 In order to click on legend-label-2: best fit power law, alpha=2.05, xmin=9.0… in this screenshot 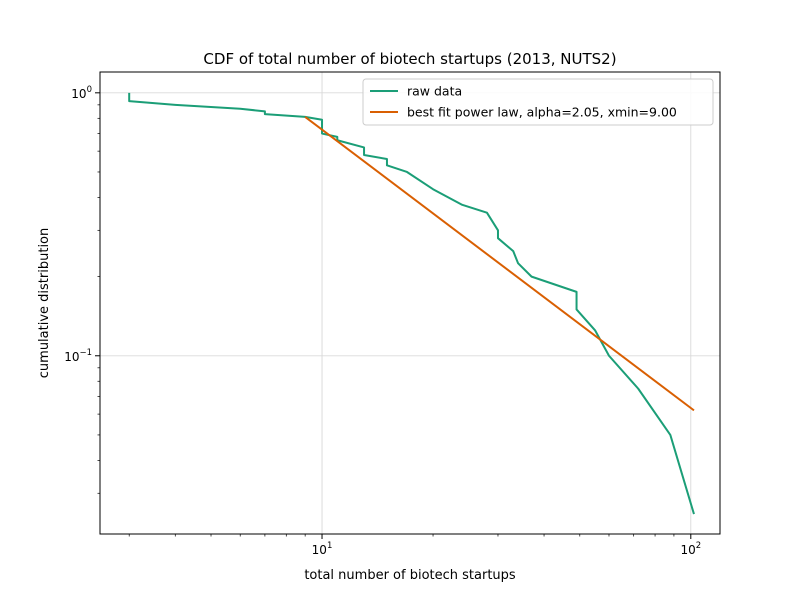, I will do `click(542, 112)`.